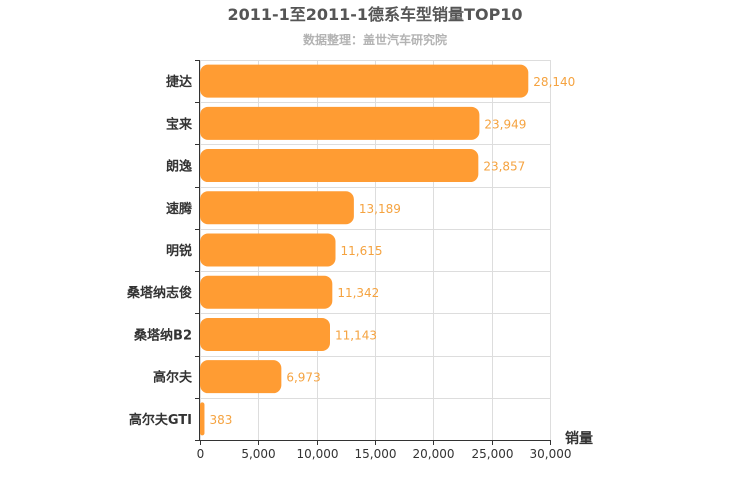 The height and width of the screenshot is (504, 750). I want to click on chart-title: 2011-1至2011-1德系车型销量TOP10, so click(374, 14).